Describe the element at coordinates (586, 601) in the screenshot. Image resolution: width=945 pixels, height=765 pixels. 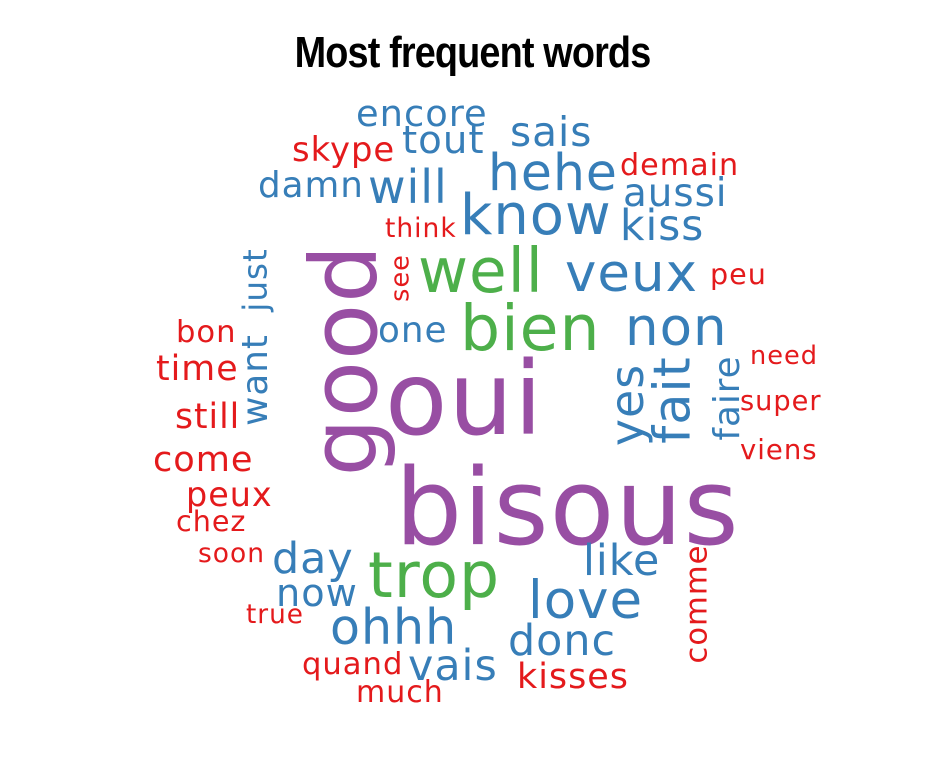
I see `word-love: love` at that location.